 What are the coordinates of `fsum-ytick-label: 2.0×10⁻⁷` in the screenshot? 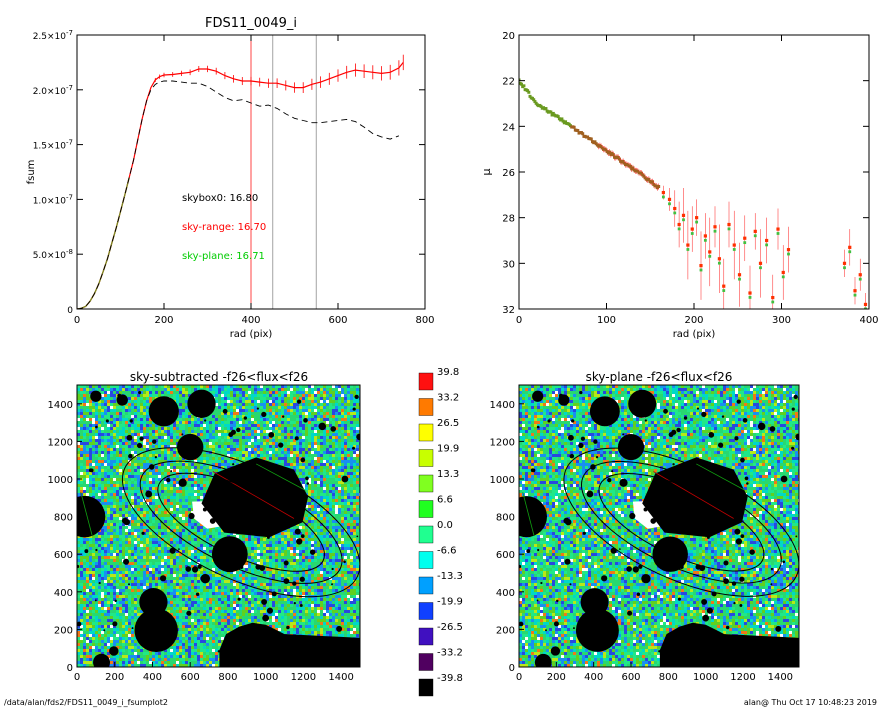 It's located at (53, 90).